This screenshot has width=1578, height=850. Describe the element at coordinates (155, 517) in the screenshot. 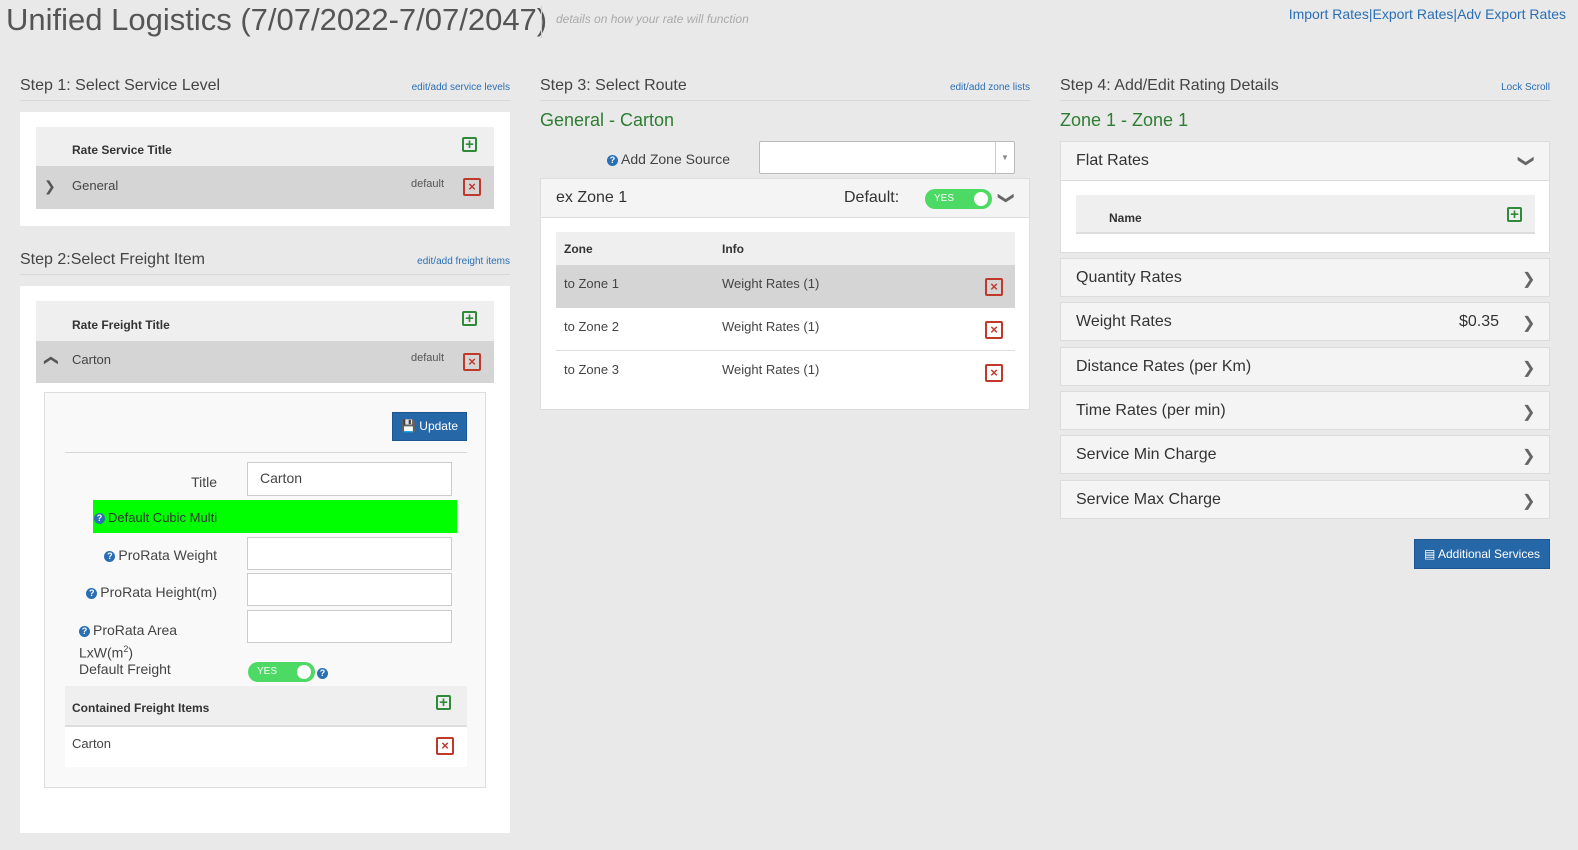

I see `default-cubic-multi-label: ? Default Cubic Multi` at that location.